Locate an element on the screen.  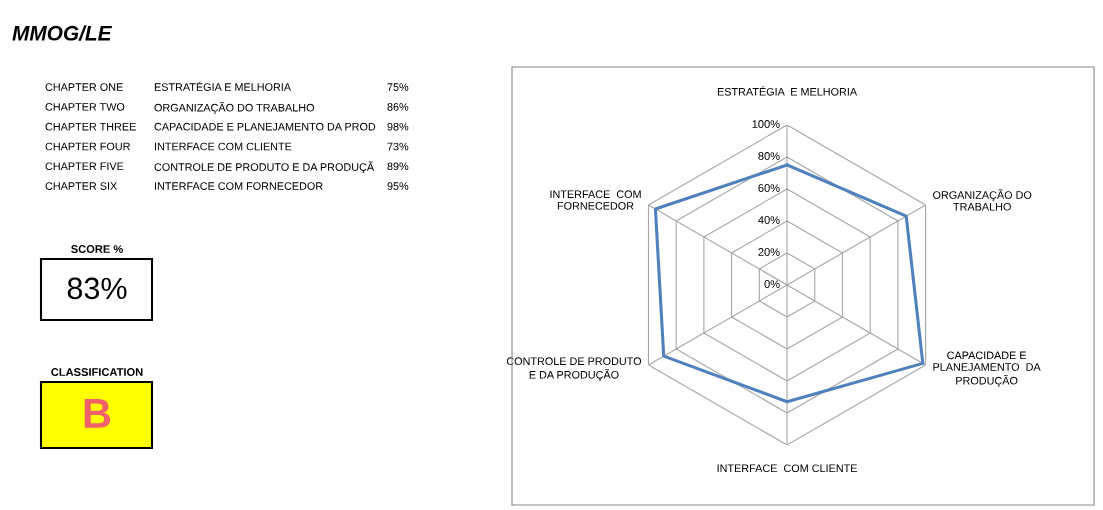
text: 98% is located at coordinates (398, 126).